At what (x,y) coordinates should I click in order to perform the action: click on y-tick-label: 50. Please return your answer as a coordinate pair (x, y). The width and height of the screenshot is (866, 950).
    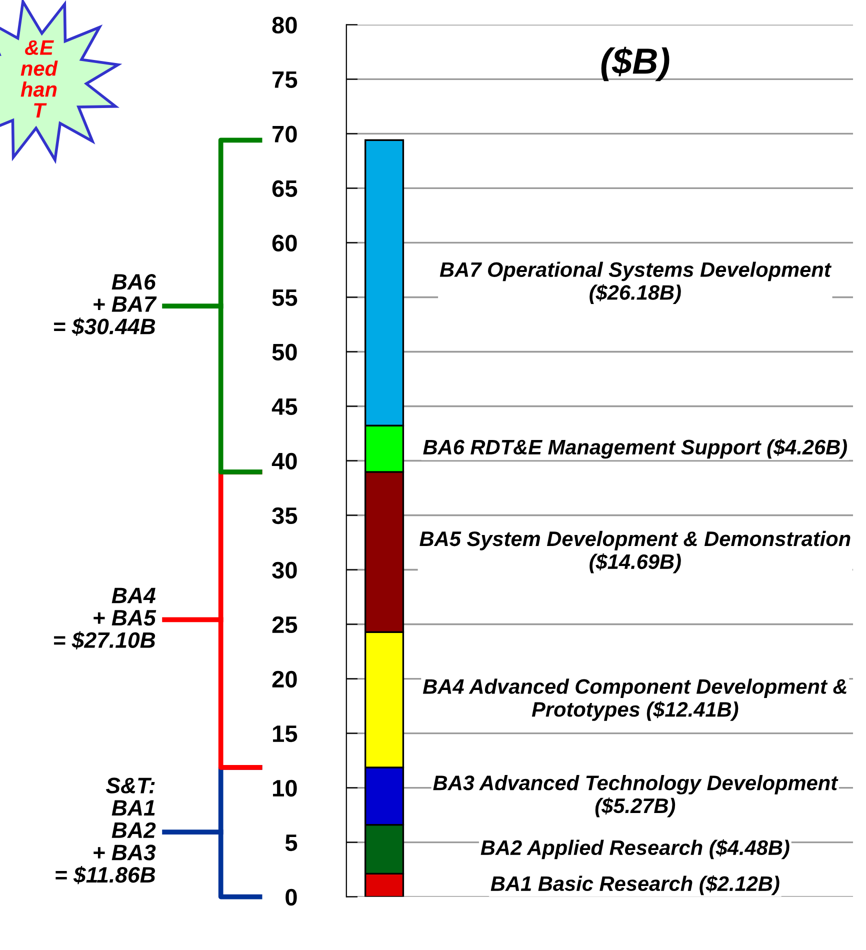
    Looking at the image, I should click on (284, 352).